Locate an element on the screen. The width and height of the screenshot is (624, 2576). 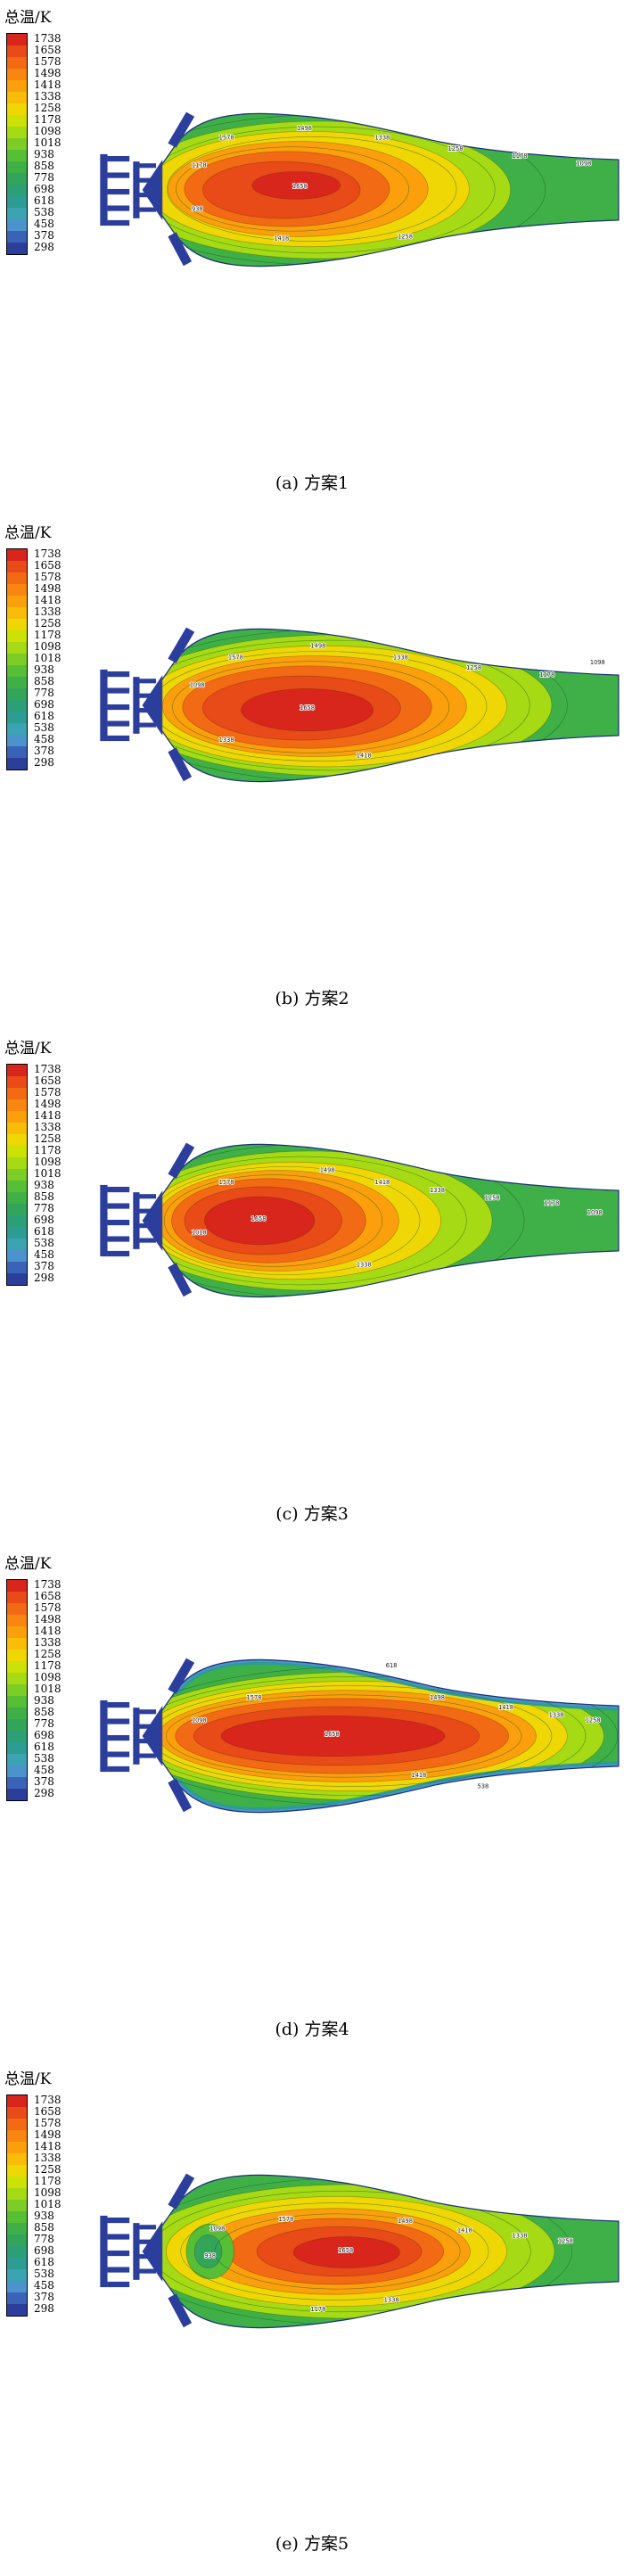
legend-value: 1018 is located at coordinates (48, 1689).